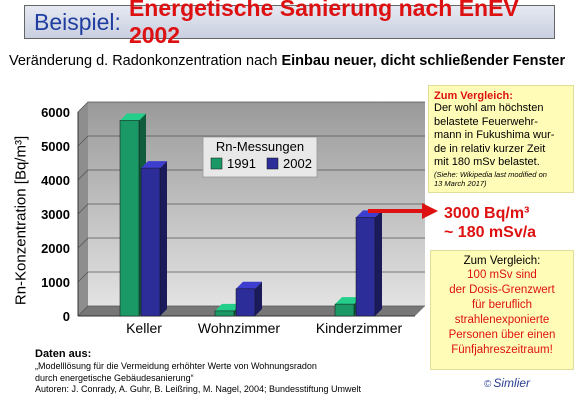 This screenshot has height=400, width=582. Describe the element at coordinates (473, 96) in the screenshot. I see `comparison-title: Zum Vergleich:` at that location.